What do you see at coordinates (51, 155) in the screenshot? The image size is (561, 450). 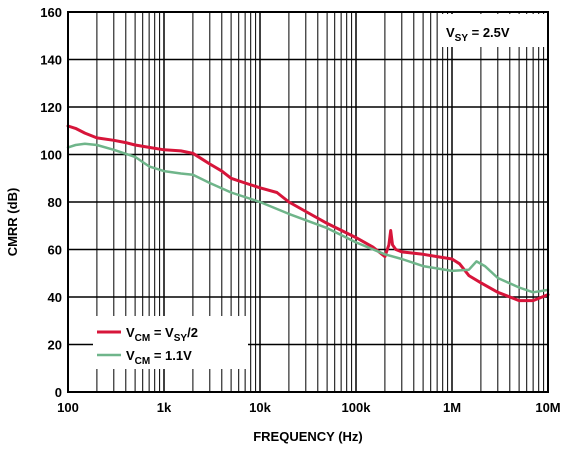 I see `y-tick-label: 100` at bounding box center [51, 155].